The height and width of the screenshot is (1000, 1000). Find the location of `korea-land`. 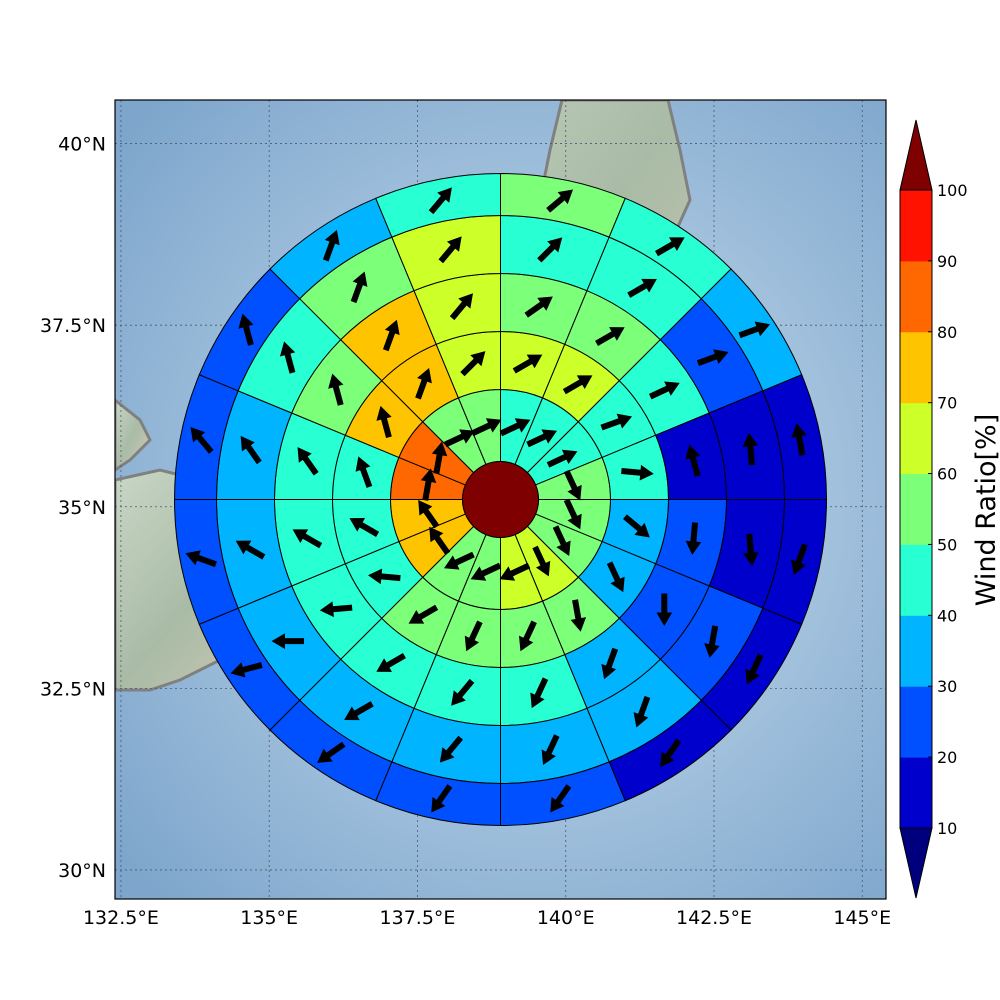

korea-land is located at coordinates (133, 435).